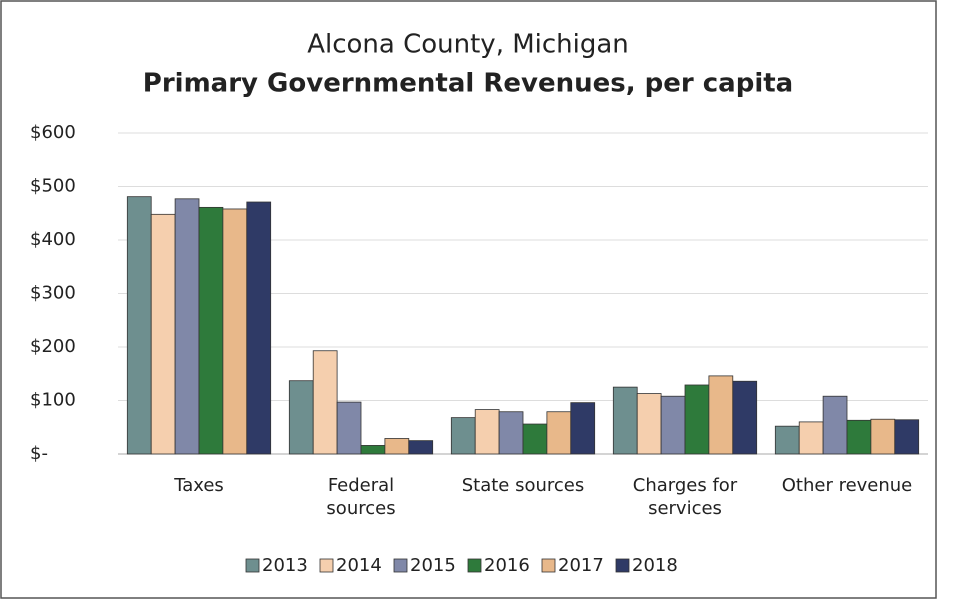  Describe the element at coordinates (39, 453) in the screenshot. I see `y-tick-label: $-` at that location.